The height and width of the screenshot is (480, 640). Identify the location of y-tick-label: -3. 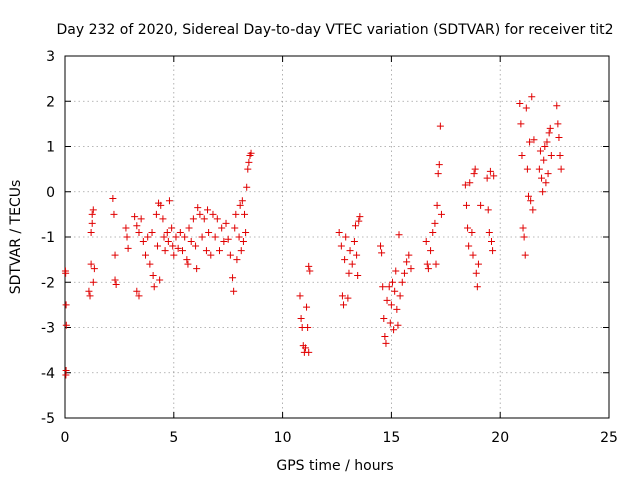
(48, 329).